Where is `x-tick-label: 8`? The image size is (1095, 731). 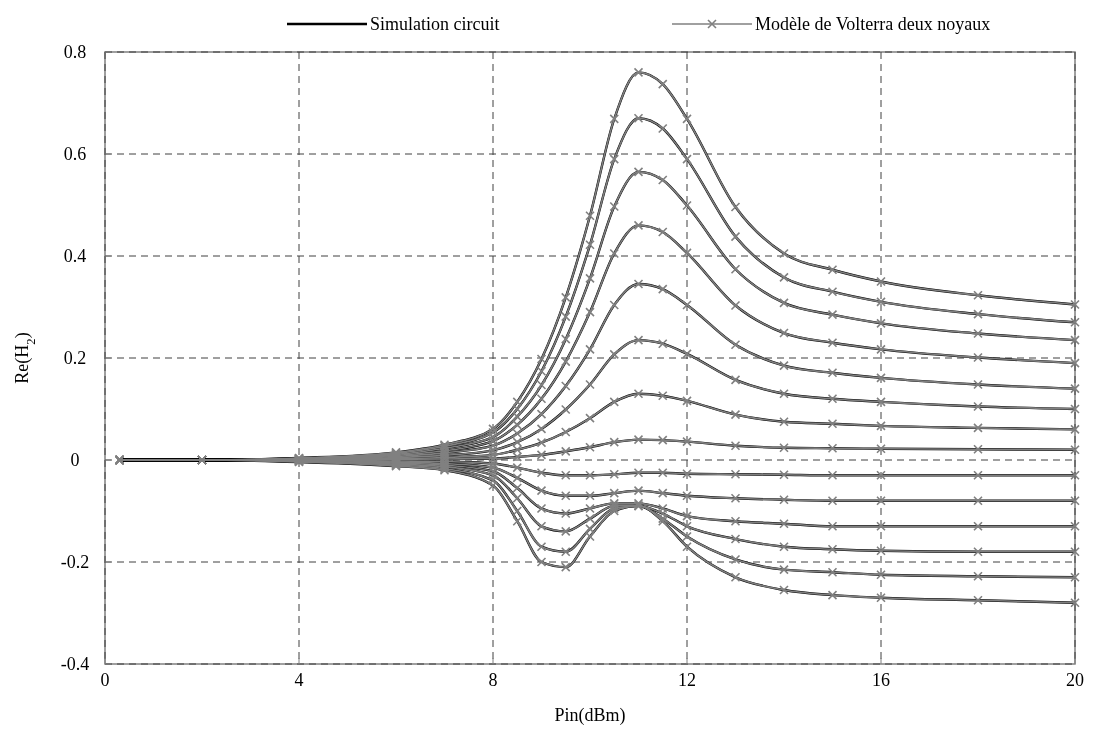 x-tick-label: 8 is located at coordinates (493, 680).